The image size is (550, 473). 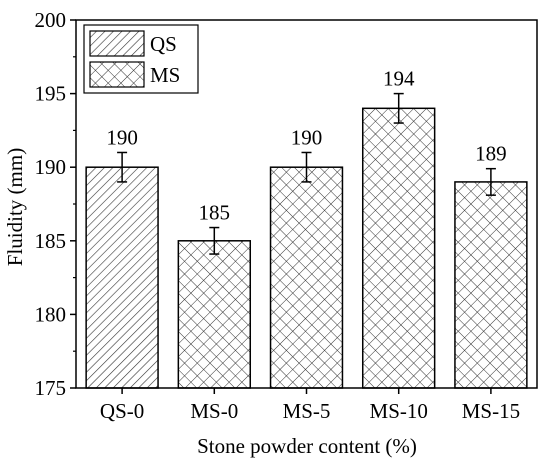 I want to click on bar-value-label: 194, so click(x=399, y=79).